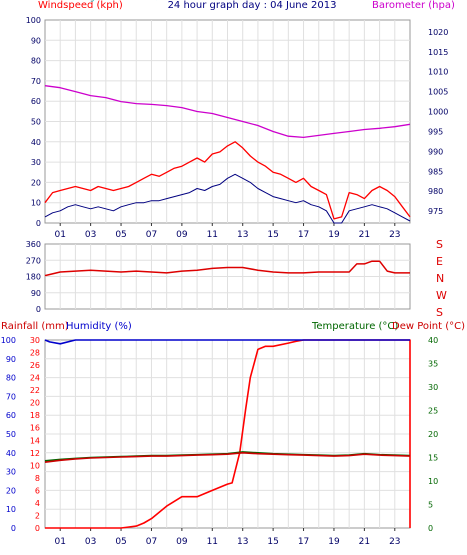 The height and width of the screenshot is (555, 467). I want to click on barometer-title: Barometer (hpa), so click(413, 5).